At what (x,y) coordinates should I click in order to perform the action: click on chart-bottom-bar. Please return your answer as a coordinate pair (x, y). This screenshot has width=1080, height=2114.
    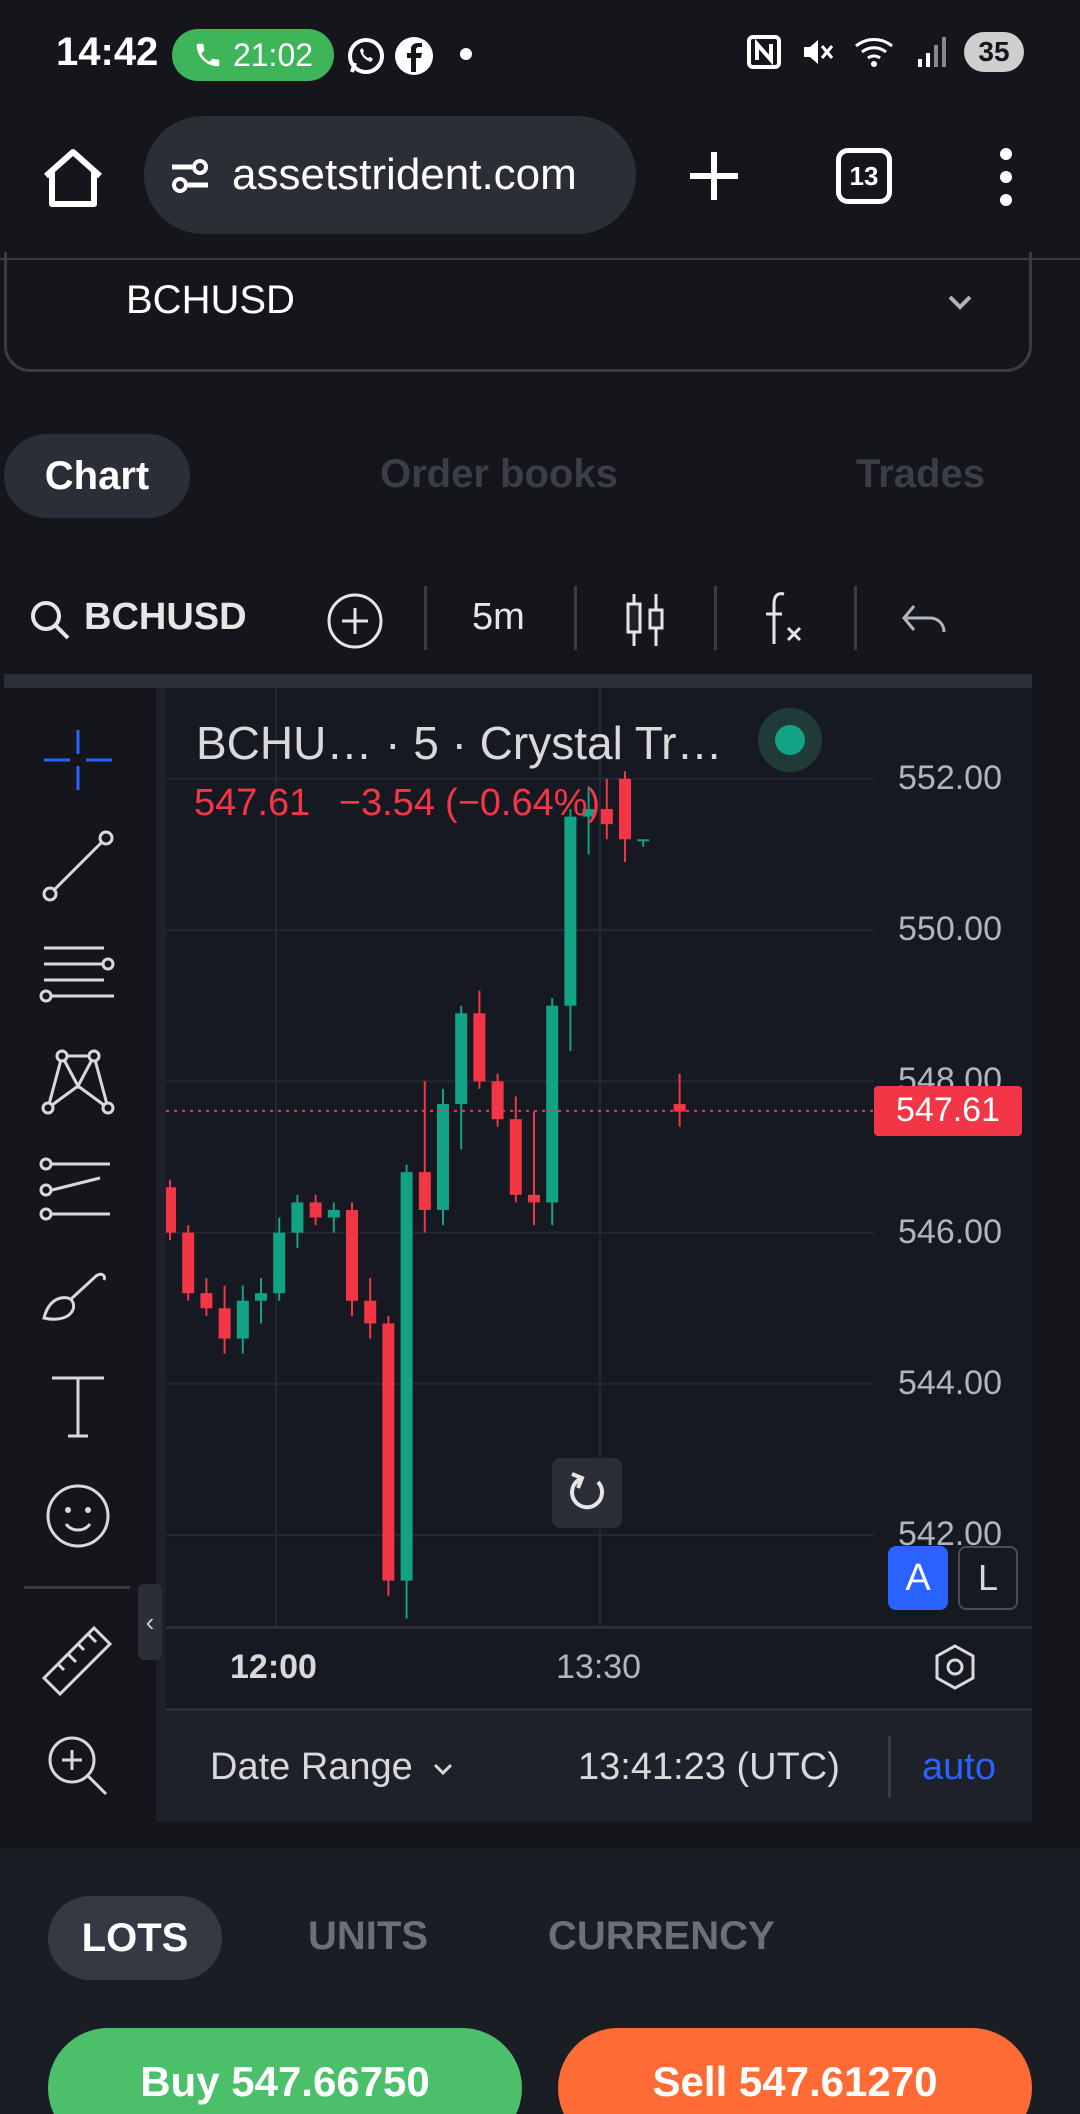
    Looking at the image, I should click on (599, 1765).